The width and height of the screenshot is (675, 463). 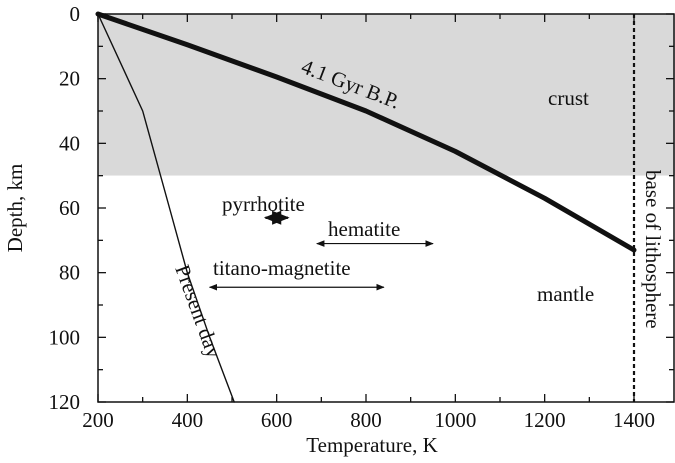 I want to click on region-label-crust: crust, so click(x=568, y=98).